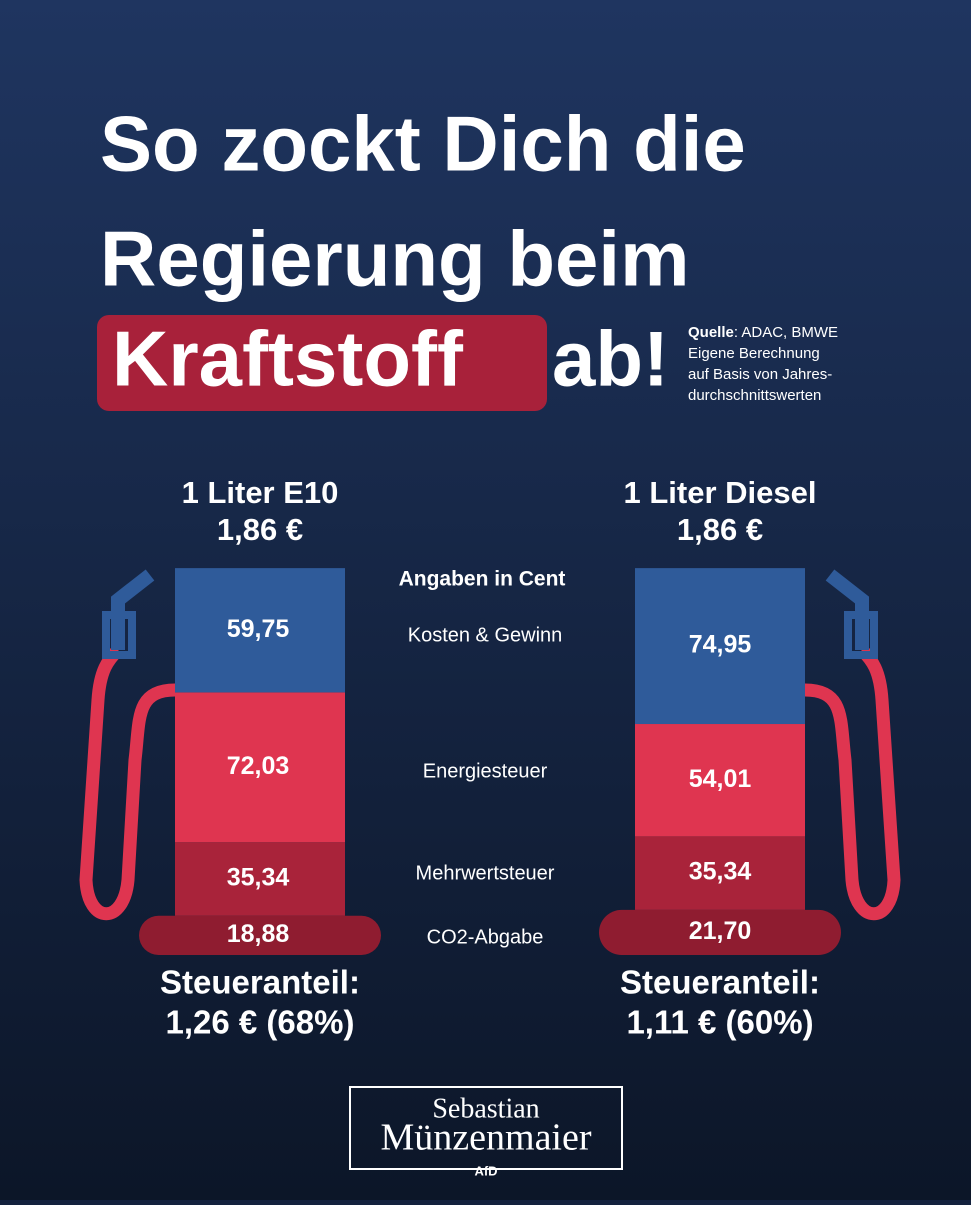 This screenshot has width=971, height=1205. What do you see at coordinates (754, 395) in the screenshot?
I see `source-line: durchschnittswerten` at bounding box center [754, 395].